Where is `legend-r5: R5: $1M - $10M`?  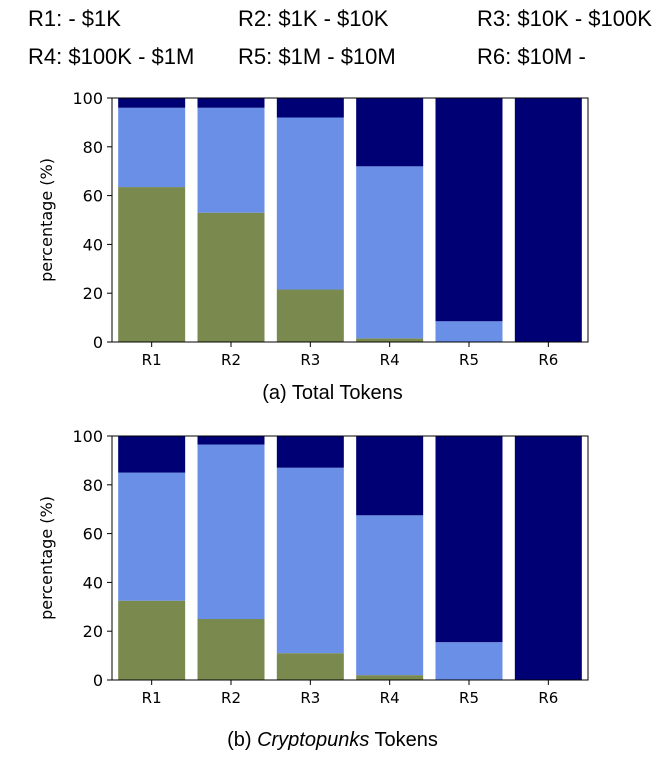 legend-r5: R5: $1M - $10M is located at coordinates (317, 56).